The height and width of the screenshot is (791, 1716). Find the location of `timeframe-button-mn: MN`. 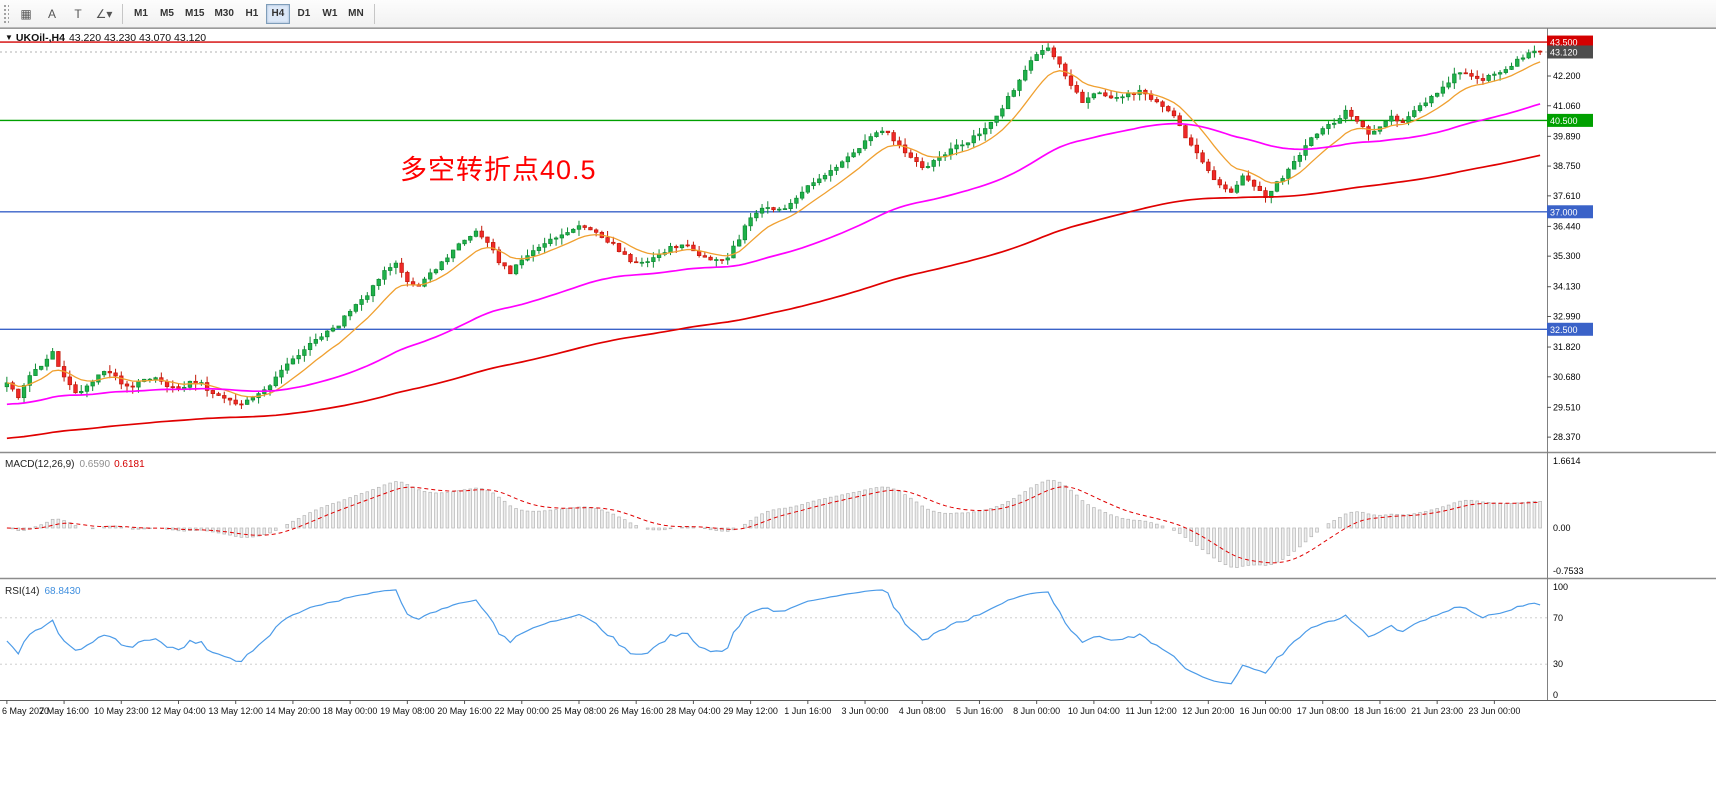

timeframe-button-mn: MN is located at coordinates (356, 13).